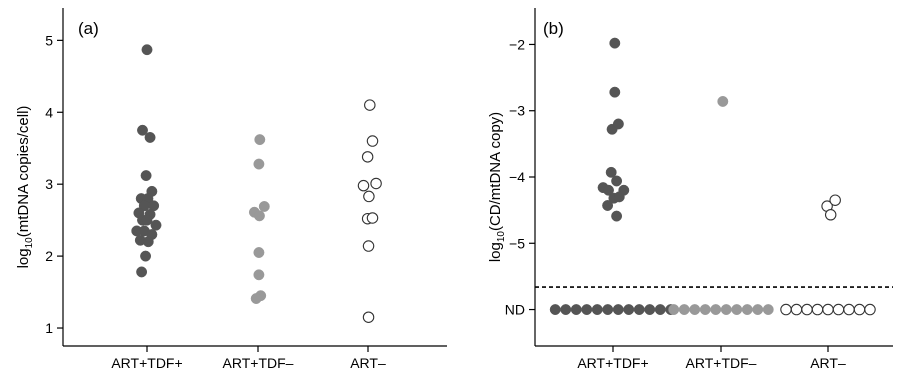 This screenshot has width=900, height=371. I want to click on y-axis-title: log10(CD/mtDNA copy), so click(497, 187).